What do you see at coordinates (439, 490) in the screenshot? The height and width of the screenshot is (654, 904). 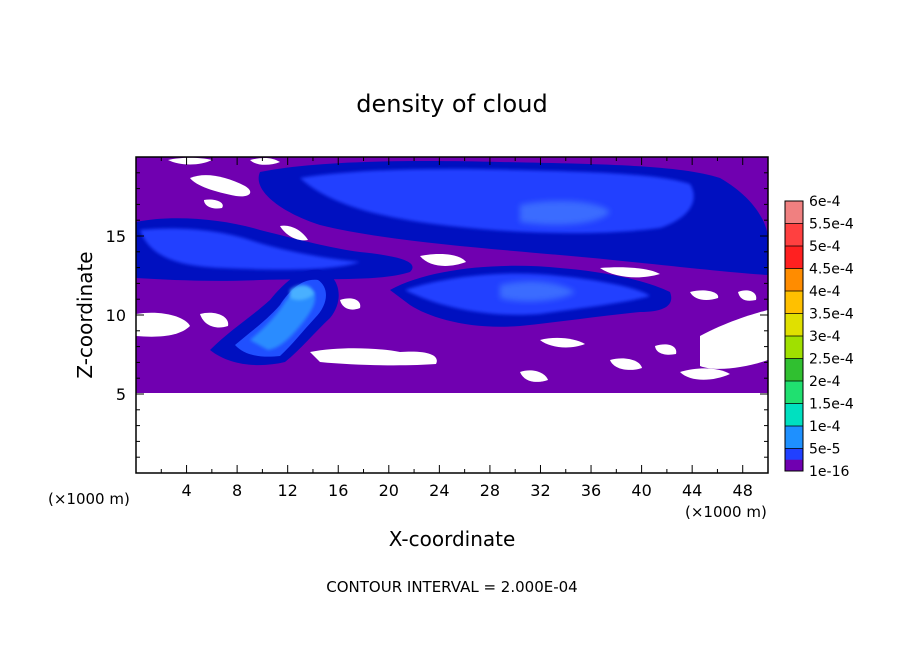 I see `x-tick-label: 24` at bounding box center [439, 490].